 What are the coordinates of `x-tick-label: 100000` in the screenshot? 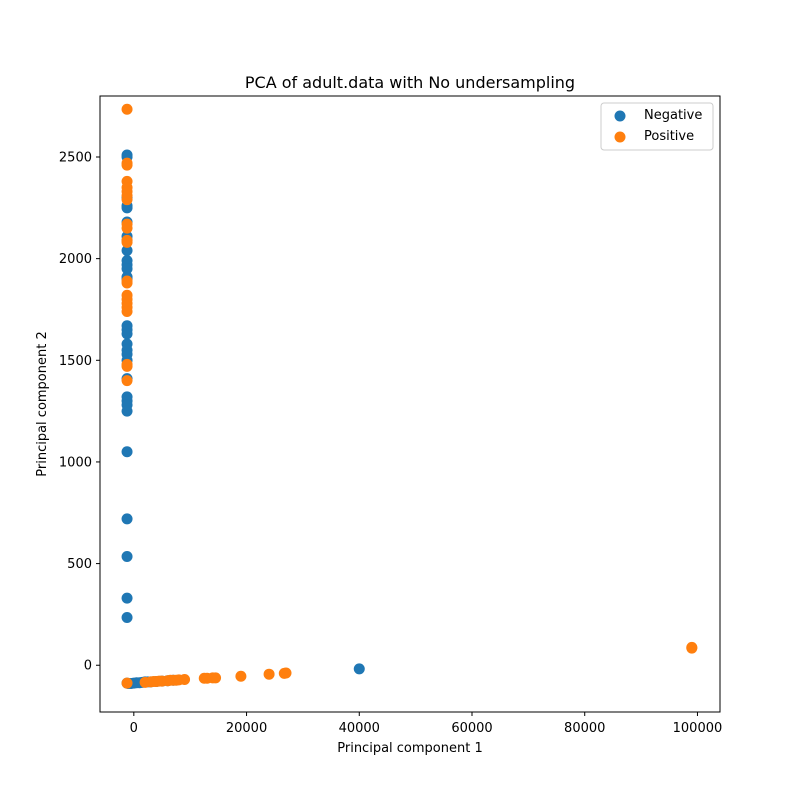 It's located at (698, 728).